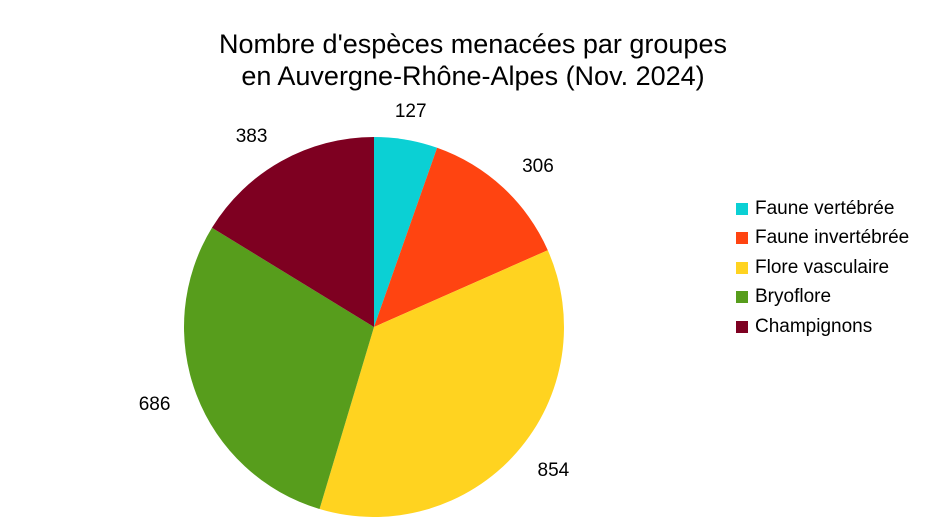 Image resolution: width=946 pixels, height=529 pixels. Describe the element at coordinates (252, 136) in the screenshot. I see `data-label-4: 383` at that location.